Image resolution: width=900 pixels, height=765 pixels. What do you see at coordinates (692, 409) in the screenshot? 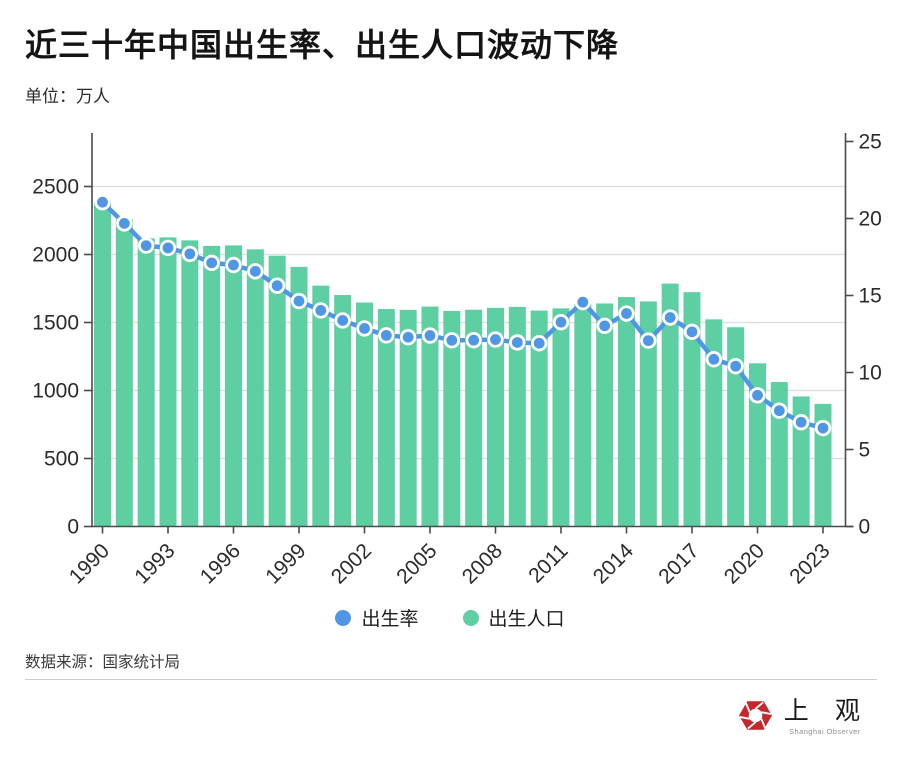
I see `bar-2017` at bounding box center [692, 409].